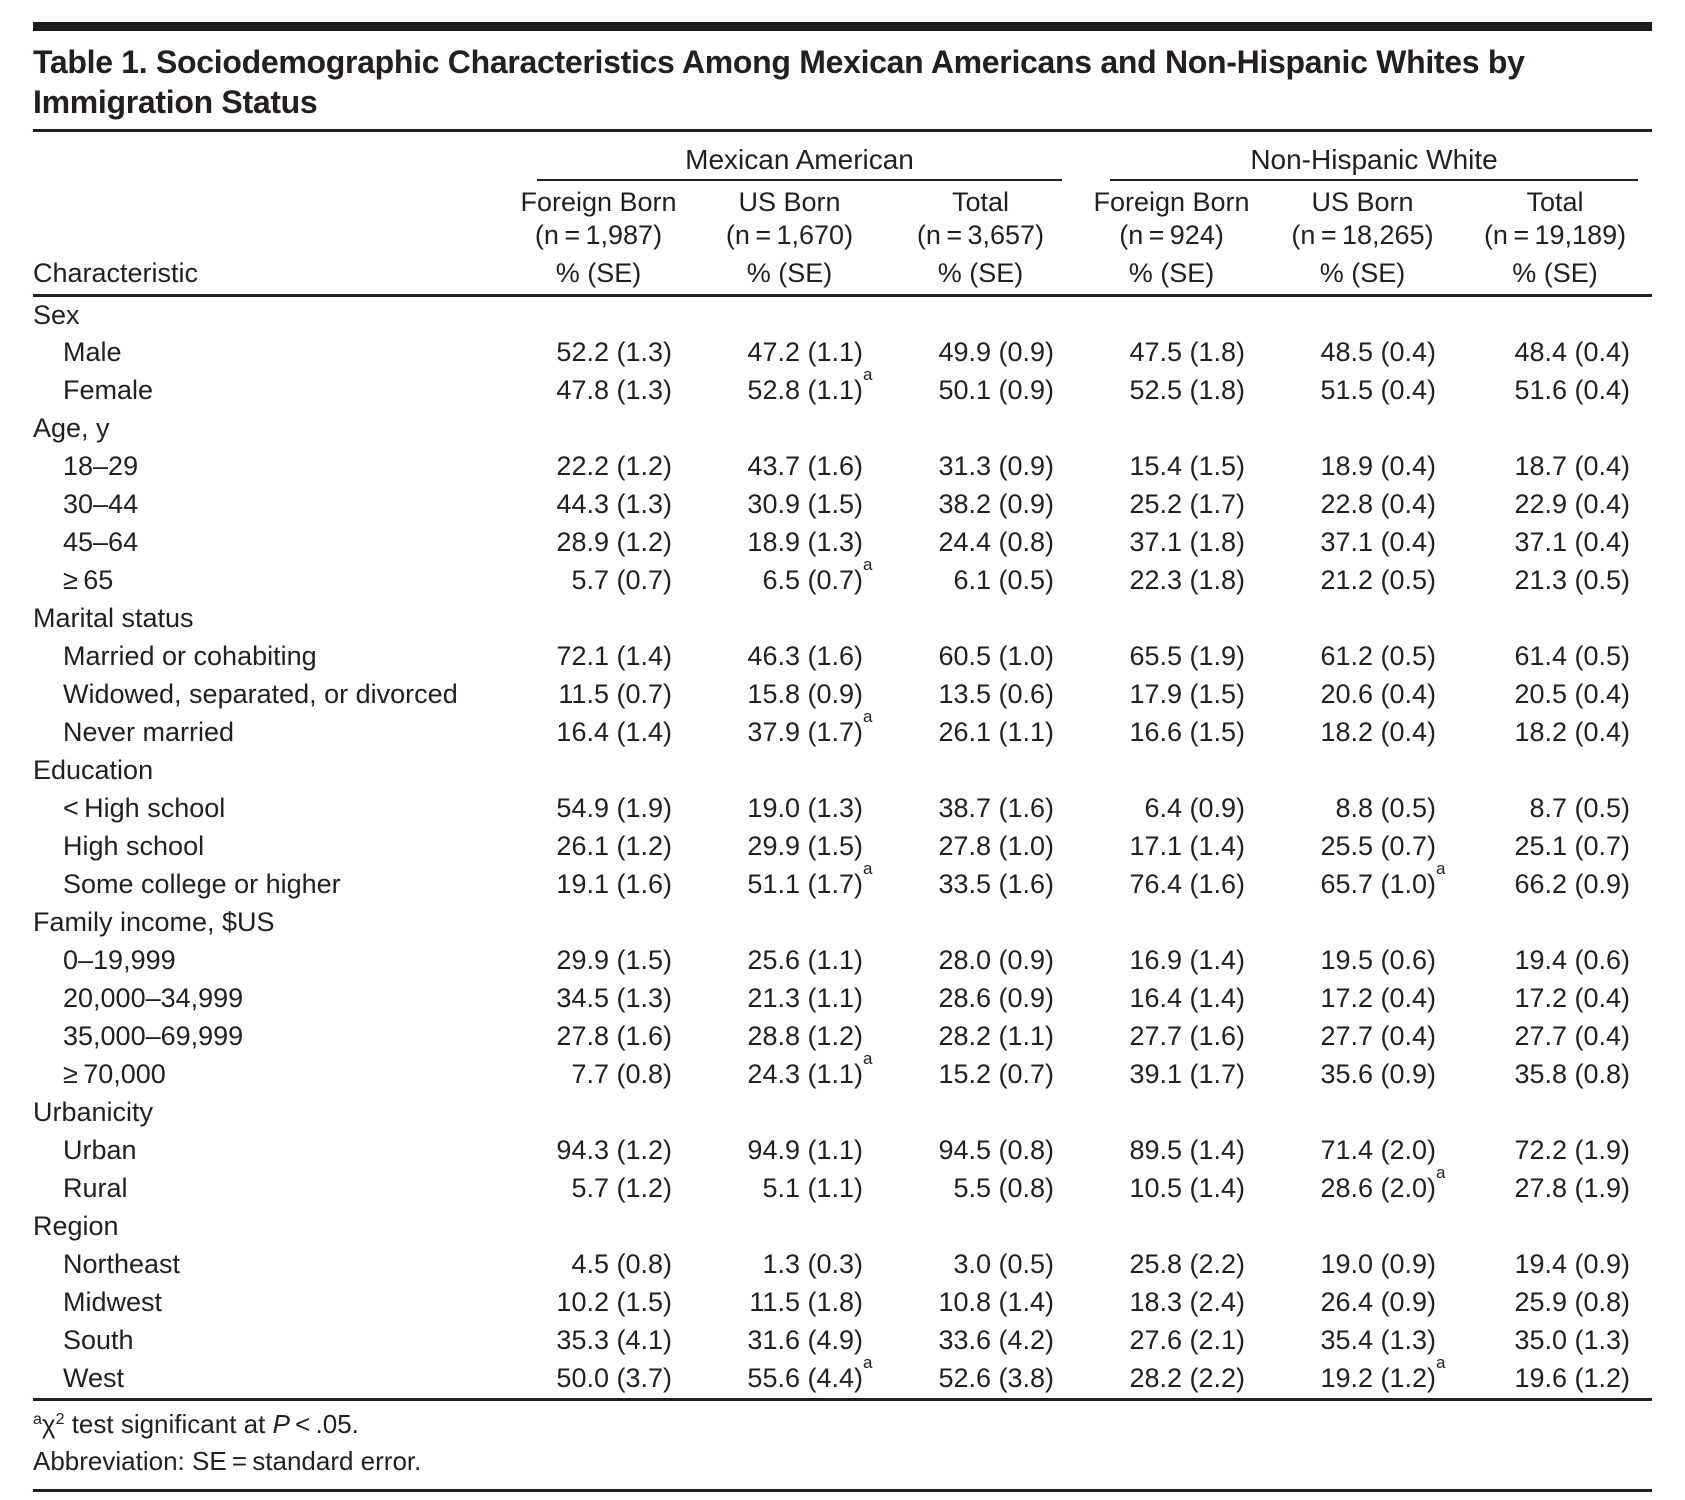  I want to click on value-cell: 29.9 (1.5), so click(789, 847).